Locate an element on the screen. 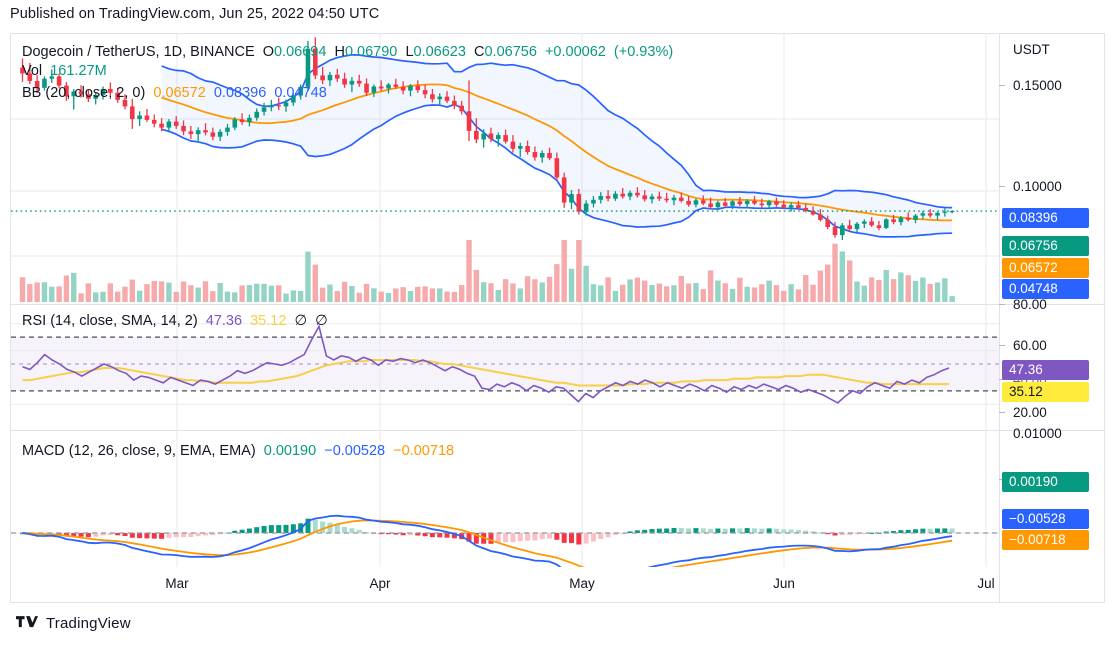 This screenshot has height=648, width=1115. time-label-may: May is located at coordinates (582, 583).